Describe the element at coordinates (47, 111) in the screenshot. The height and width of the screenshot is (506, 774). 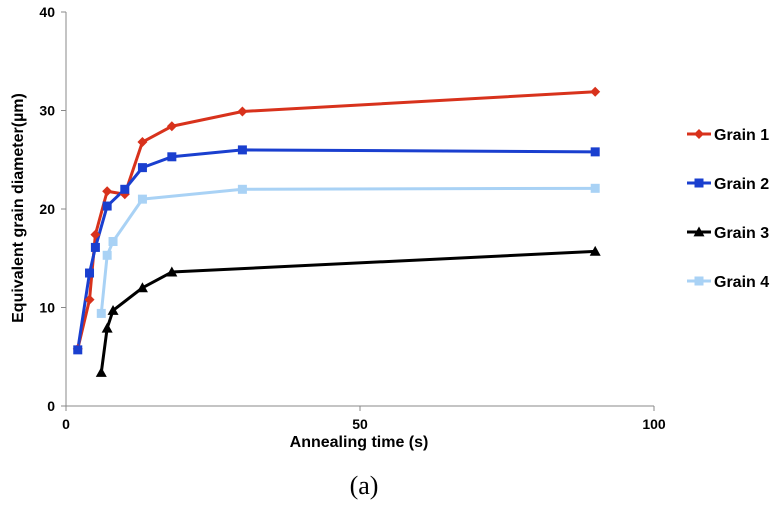
I see `y-tick-label: 30` at that location.